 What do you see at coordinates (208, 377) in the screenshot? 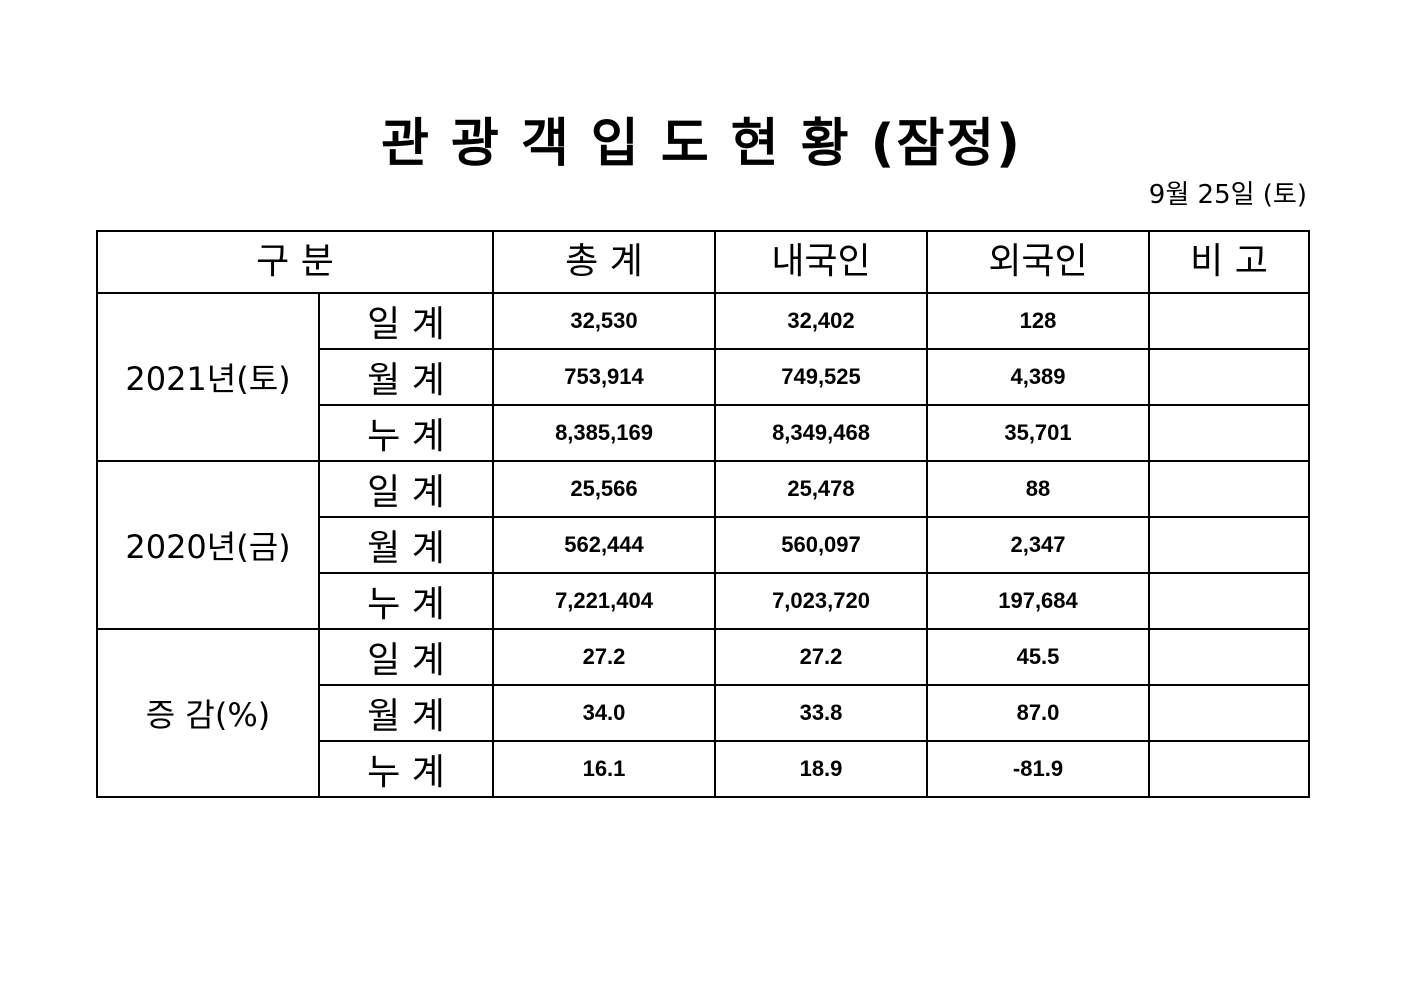
I see `group-label: 2021년(토)` at bounding box center [208, 377].